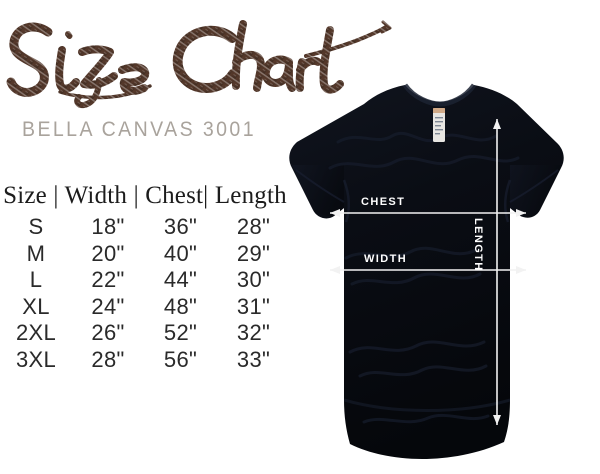  I want to click on cell-length: 28", so click(253, 227).